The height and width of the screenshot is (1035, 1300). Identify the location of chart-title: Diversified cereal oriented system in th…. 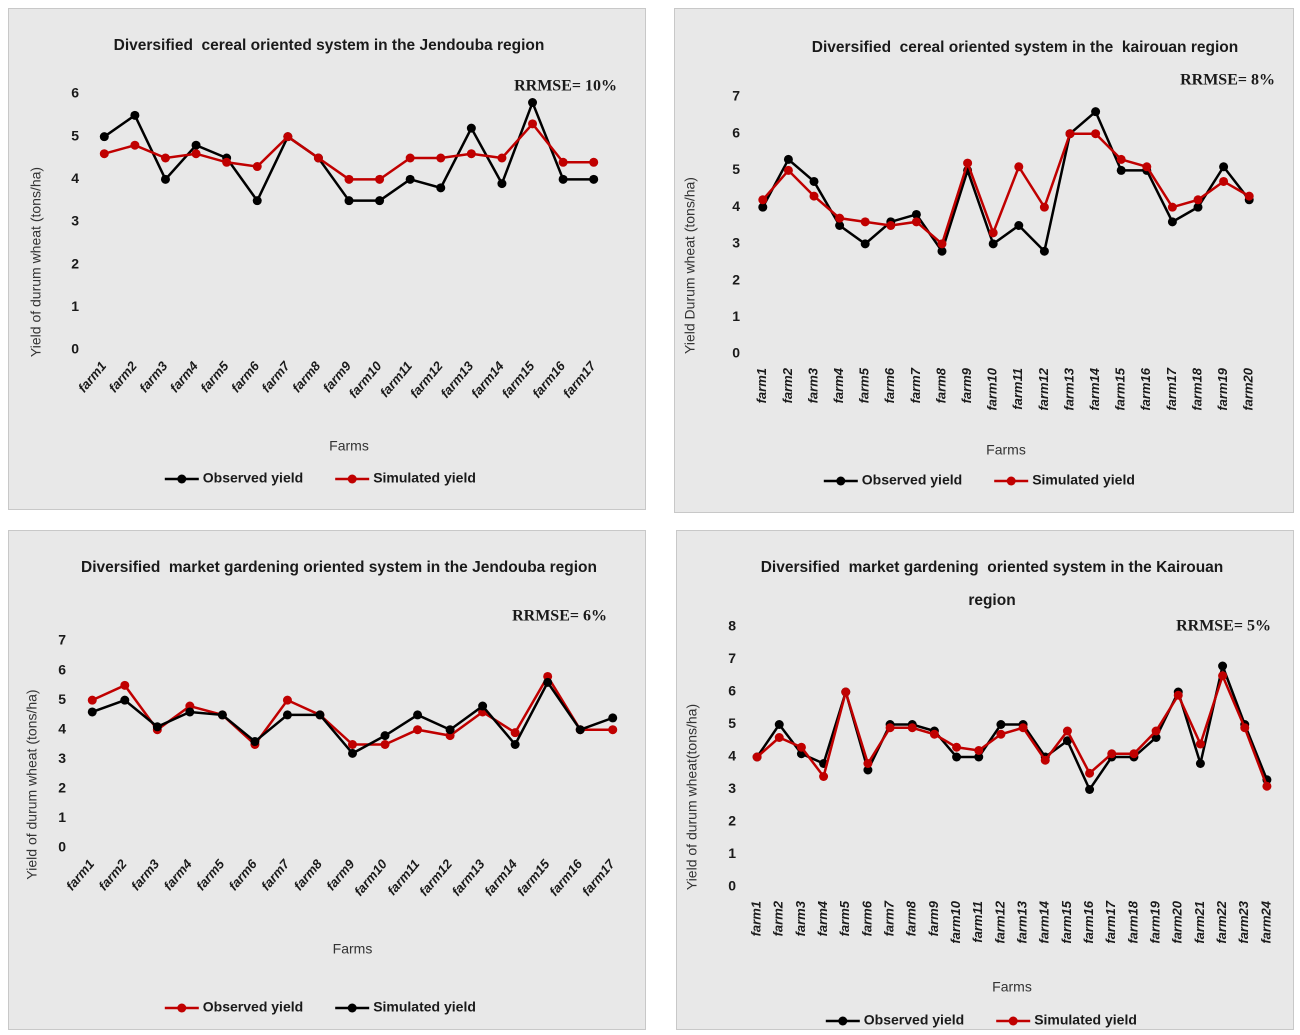
(329, 45).